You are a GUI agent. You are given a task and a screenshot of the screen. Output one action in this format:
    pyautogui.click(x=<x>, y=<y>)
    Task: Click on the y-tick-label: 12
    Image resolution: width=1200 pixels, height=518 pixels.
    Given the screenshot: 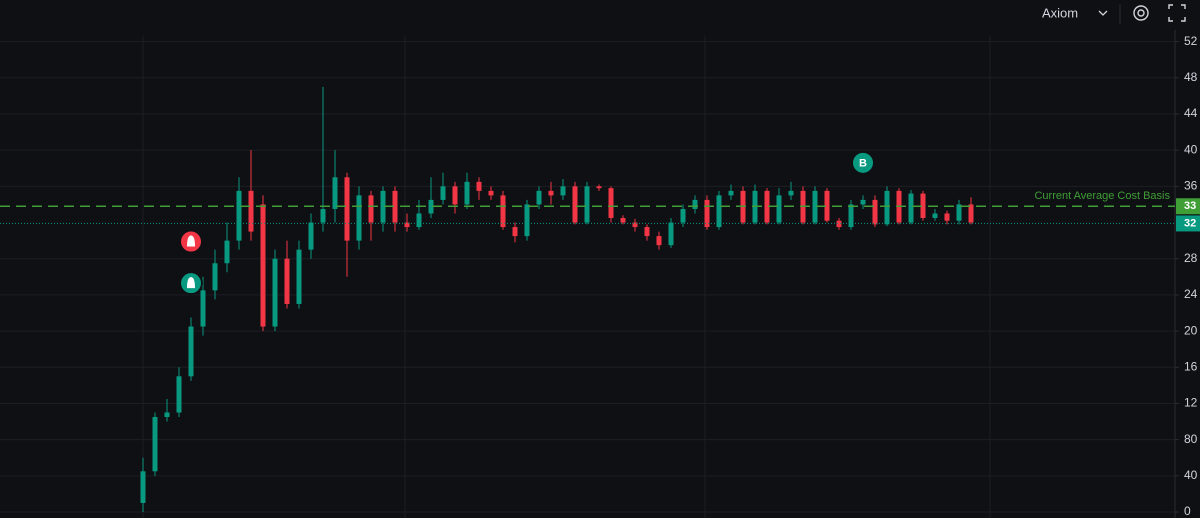 What is the action you would take?
    pyautogui.click(x=1191, y=403)
    